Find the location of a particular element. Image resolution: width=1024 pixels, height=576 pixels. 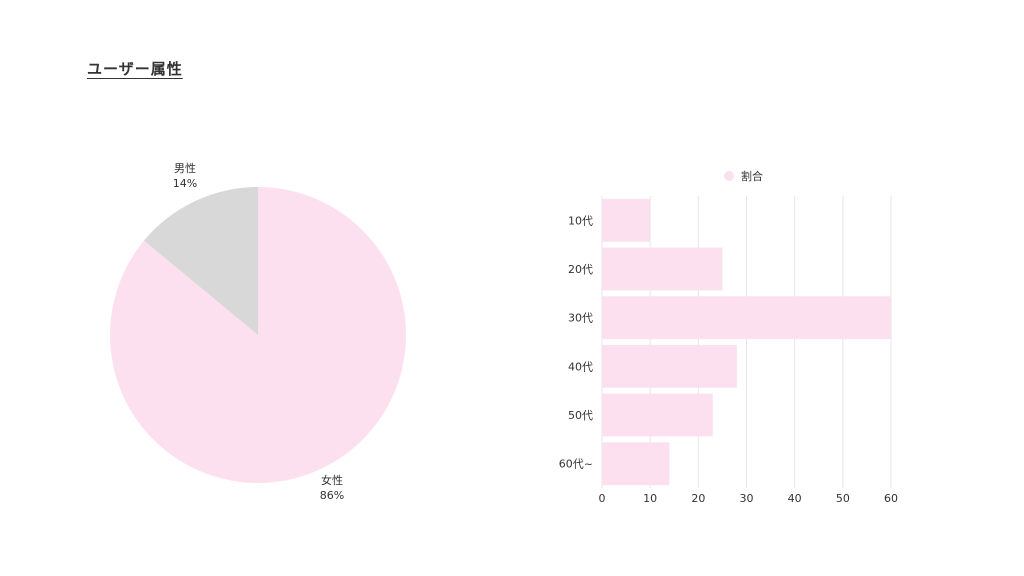

legend-swatch is located at coordinates (729, 176).